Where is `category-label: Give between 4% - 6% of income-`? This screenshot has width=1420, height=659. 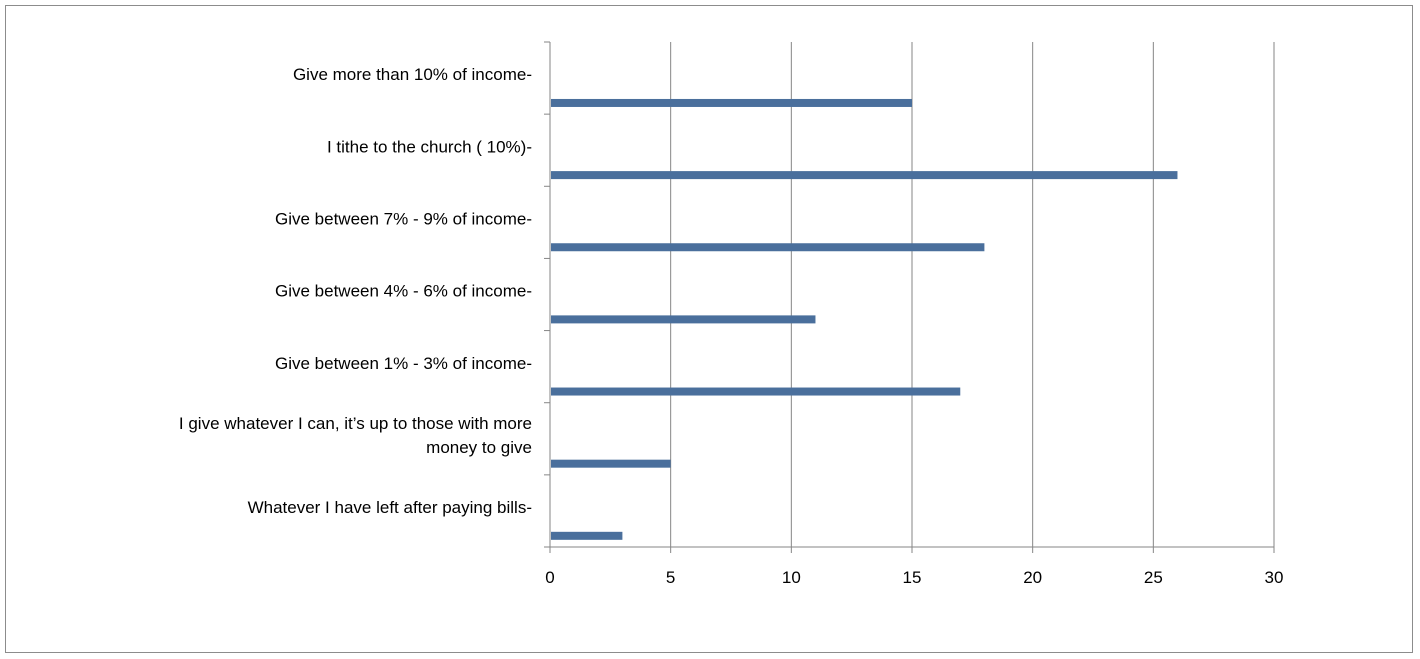 category-label: Give between 4% - 6% of income- is located at coordinates (403, 291).